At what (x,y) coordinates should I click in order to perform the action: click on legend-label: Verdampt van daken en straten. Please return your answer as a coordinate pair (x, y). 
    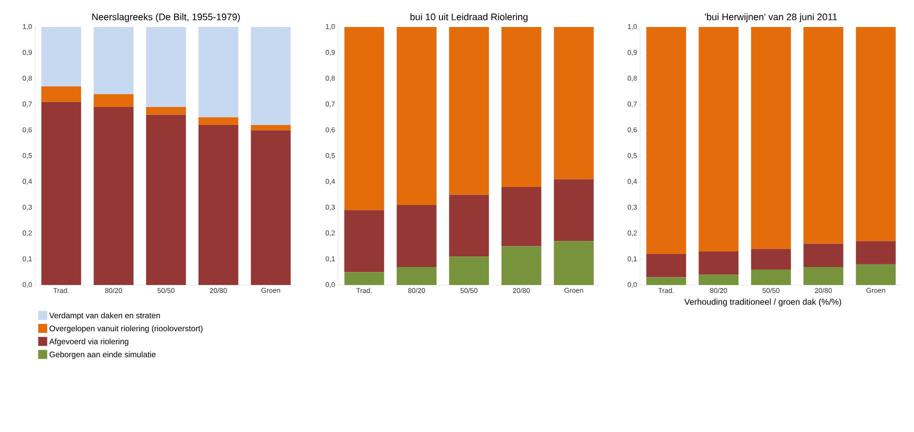
    Looking at the image, I should click on (104, 316).